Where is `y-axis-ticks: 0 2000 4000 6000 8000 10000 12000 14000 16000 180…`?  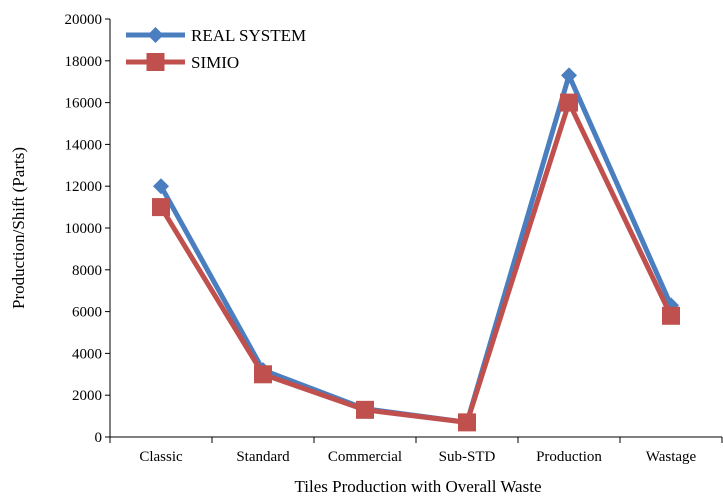 y-axis-ticks: 0 2000 4000 6000 8000 10000 12000 14000 16000 180… is located at coordinates (87, 229).